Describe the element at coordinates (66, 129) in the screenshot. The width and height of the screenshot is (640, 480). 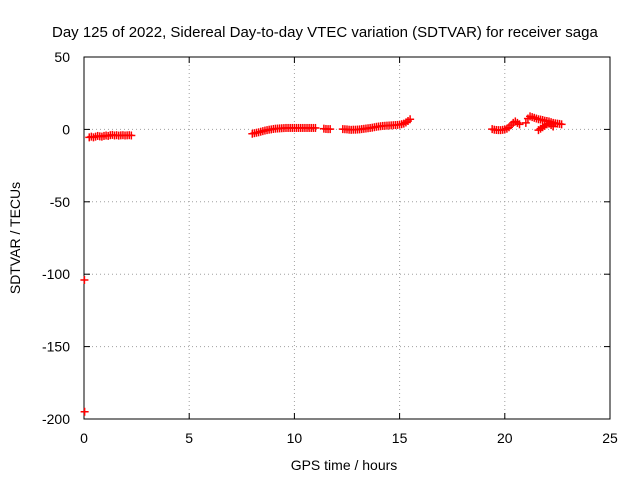
I see `y-tick-label: 0` at that location.